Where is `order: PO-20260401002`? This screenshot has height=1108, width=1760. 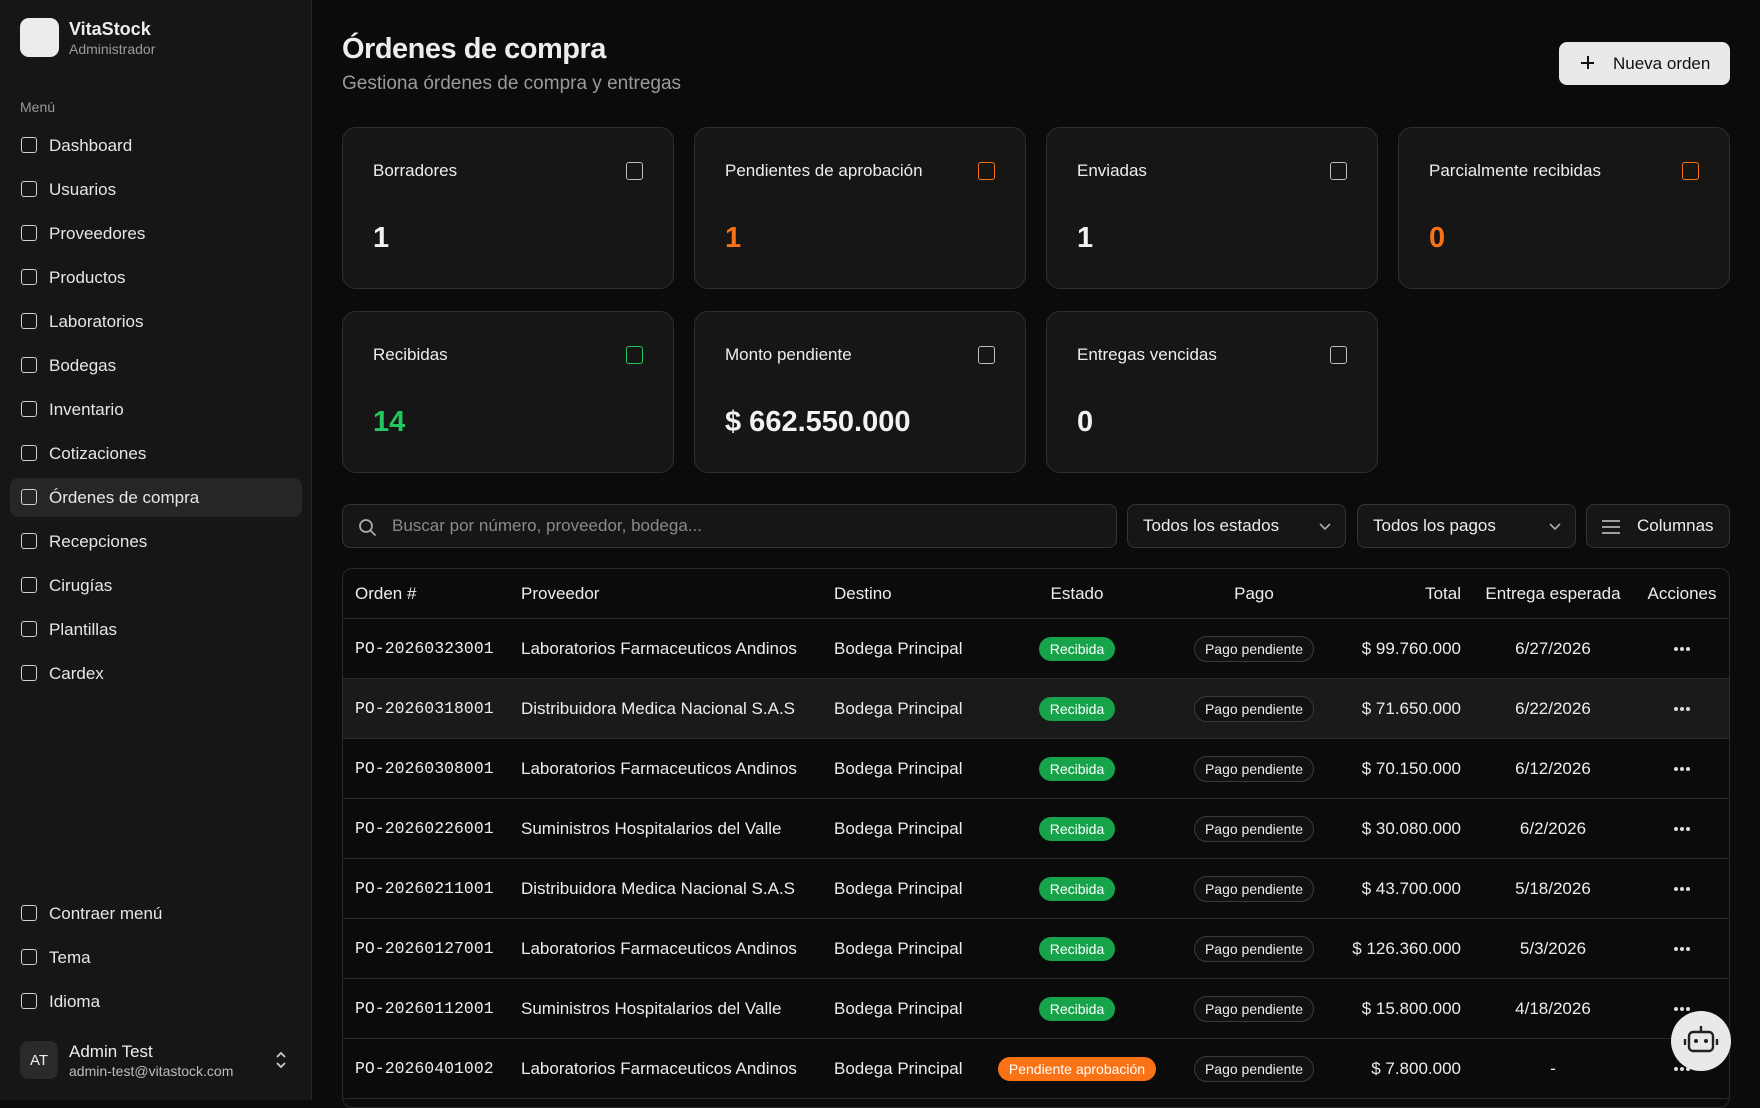
order: PO-20260401002 is located at coordinates (424, 1068).